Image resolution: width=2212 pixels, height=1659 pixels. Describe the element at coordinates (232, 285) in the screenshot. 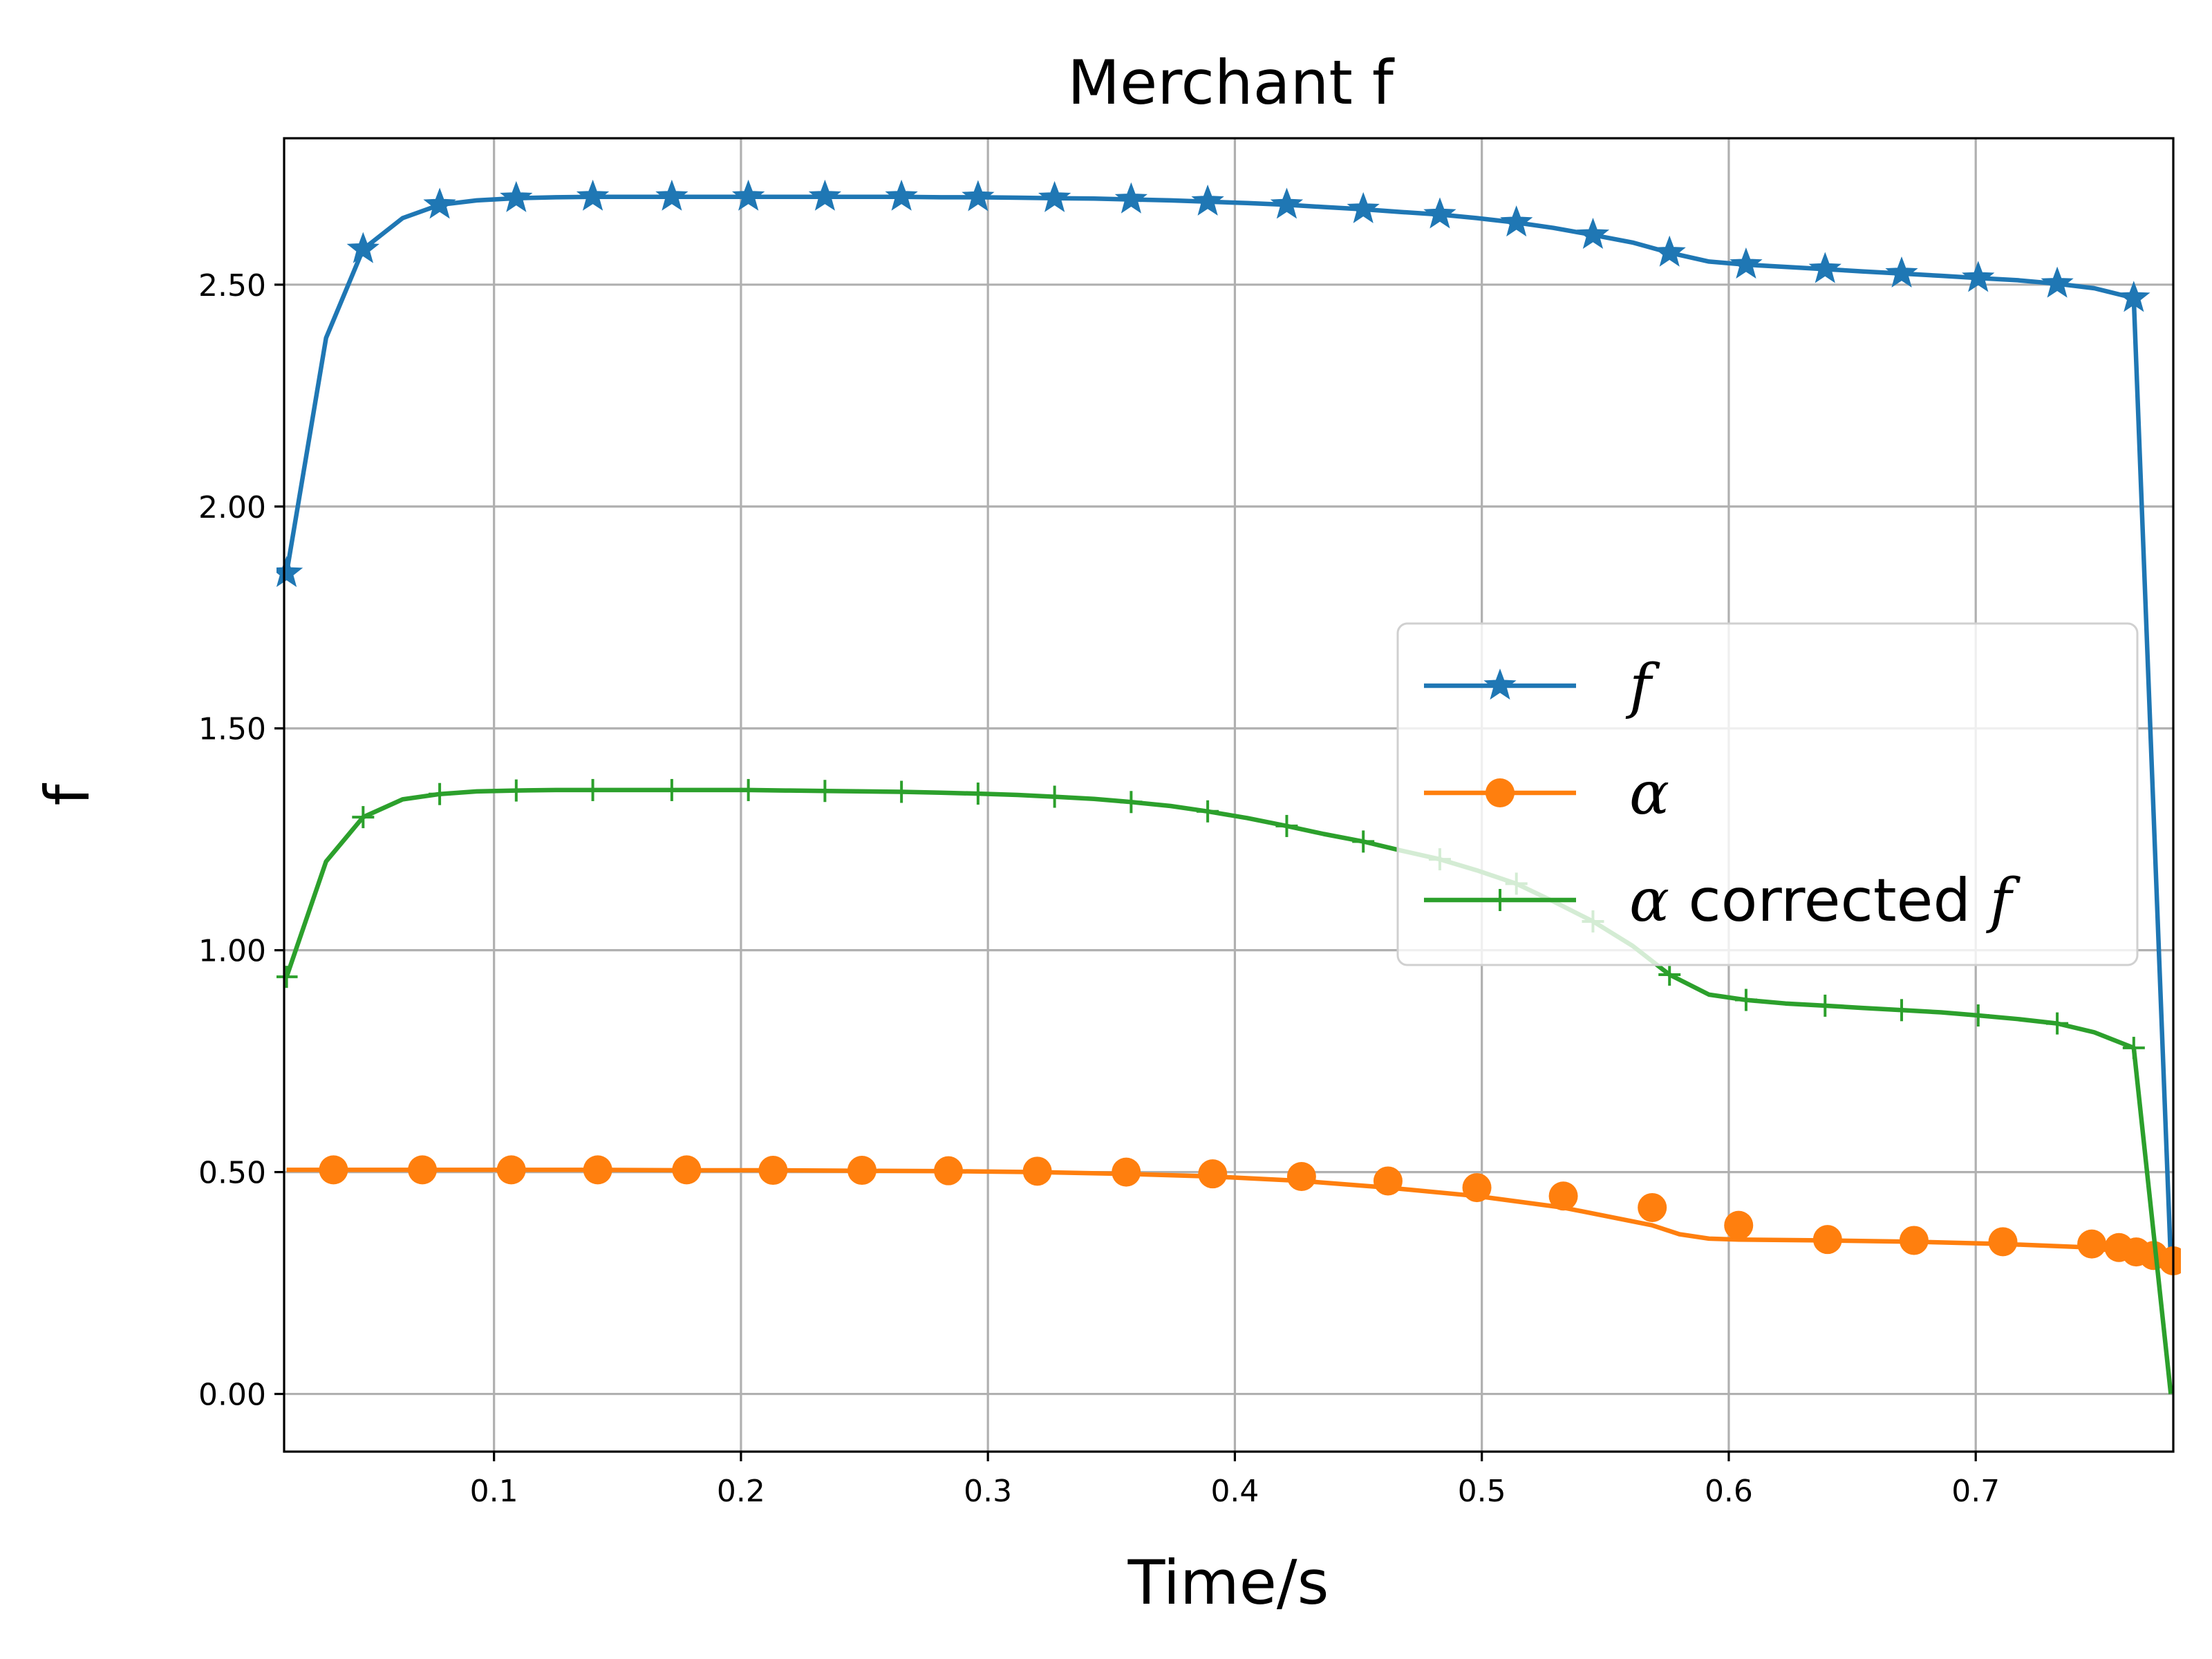

I see `y-tick-label: 2.50` at that location.